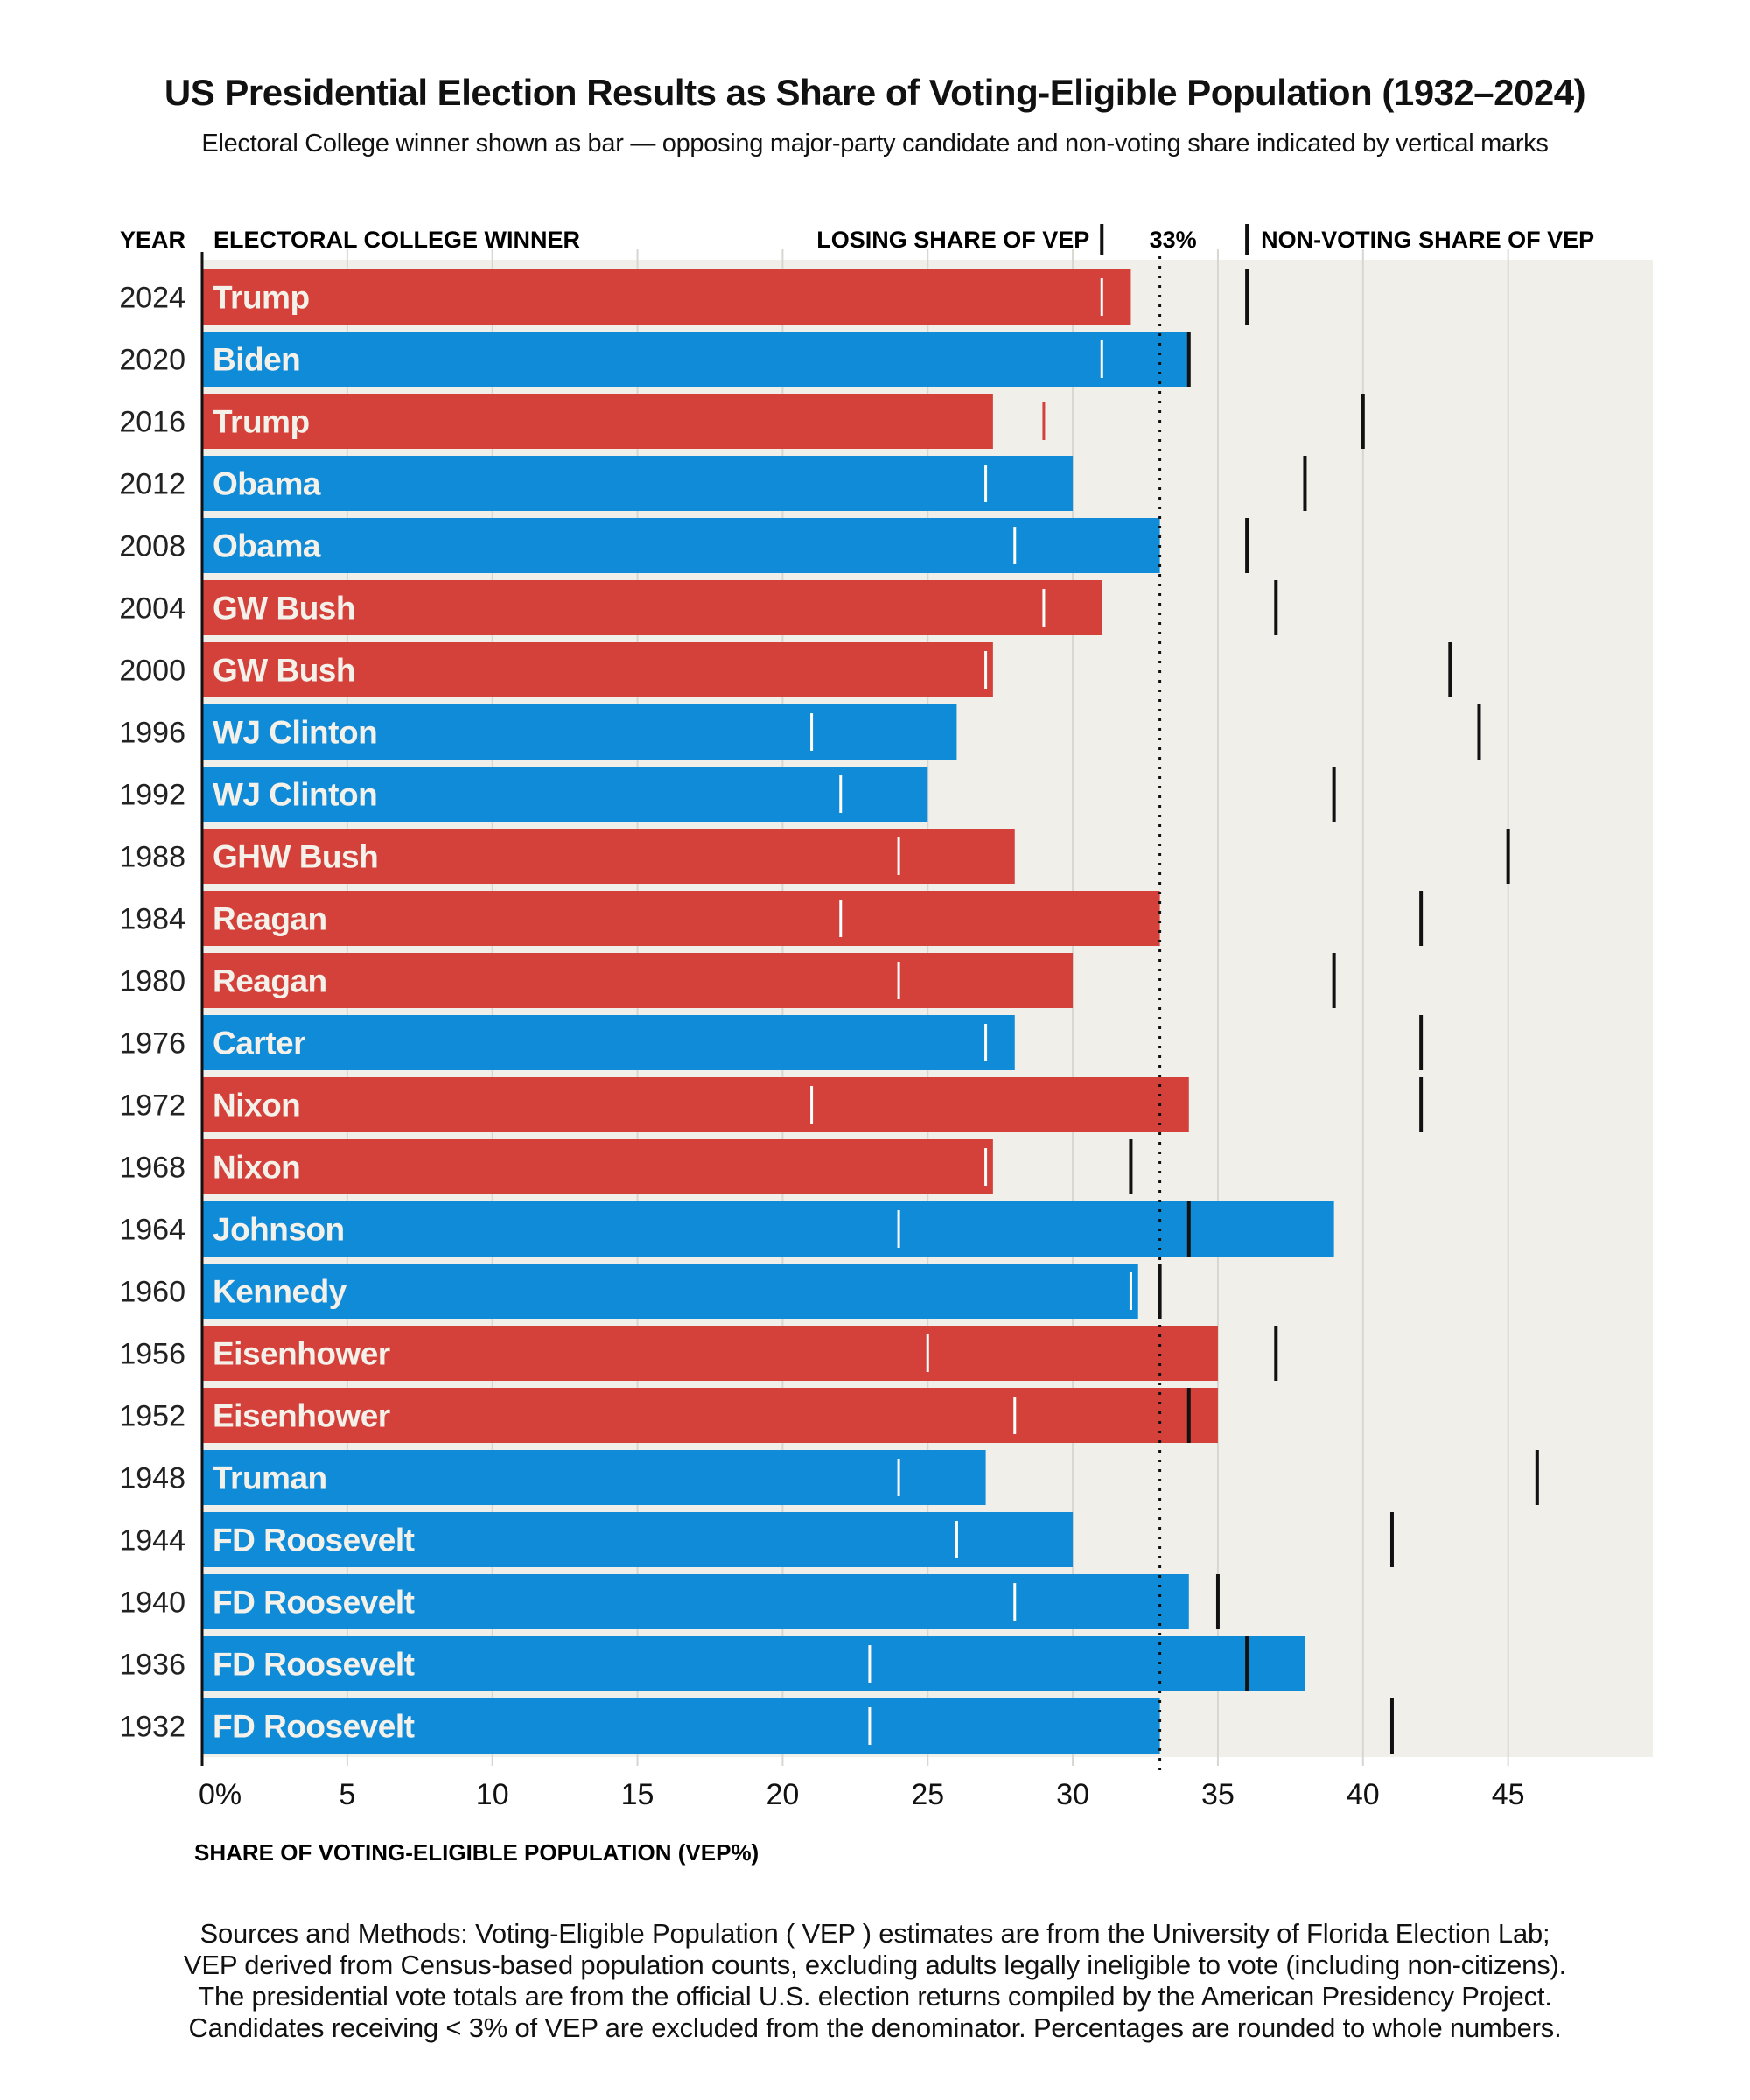 Image resolution: width=1750 pixels, height=2100 pixels. I want to click on year-label: 1980, so click(152, 981).